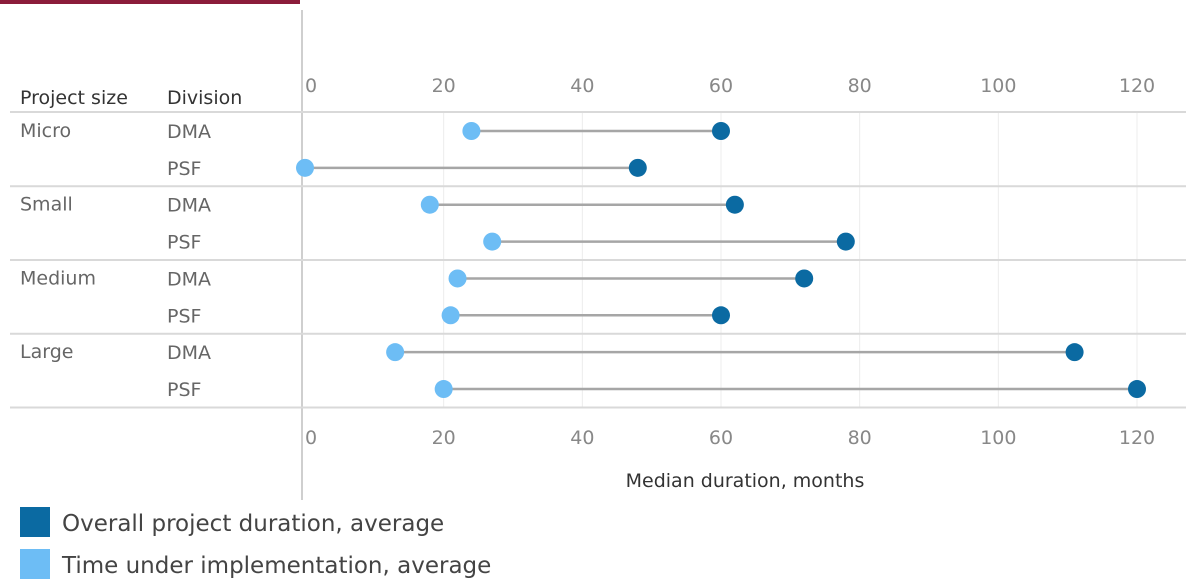 Image resolution: width=1186 pixels, height=581 pixels. Describe the element at coordinates (204, 98) in the screenshot. I see `division-header: Division` at that location.